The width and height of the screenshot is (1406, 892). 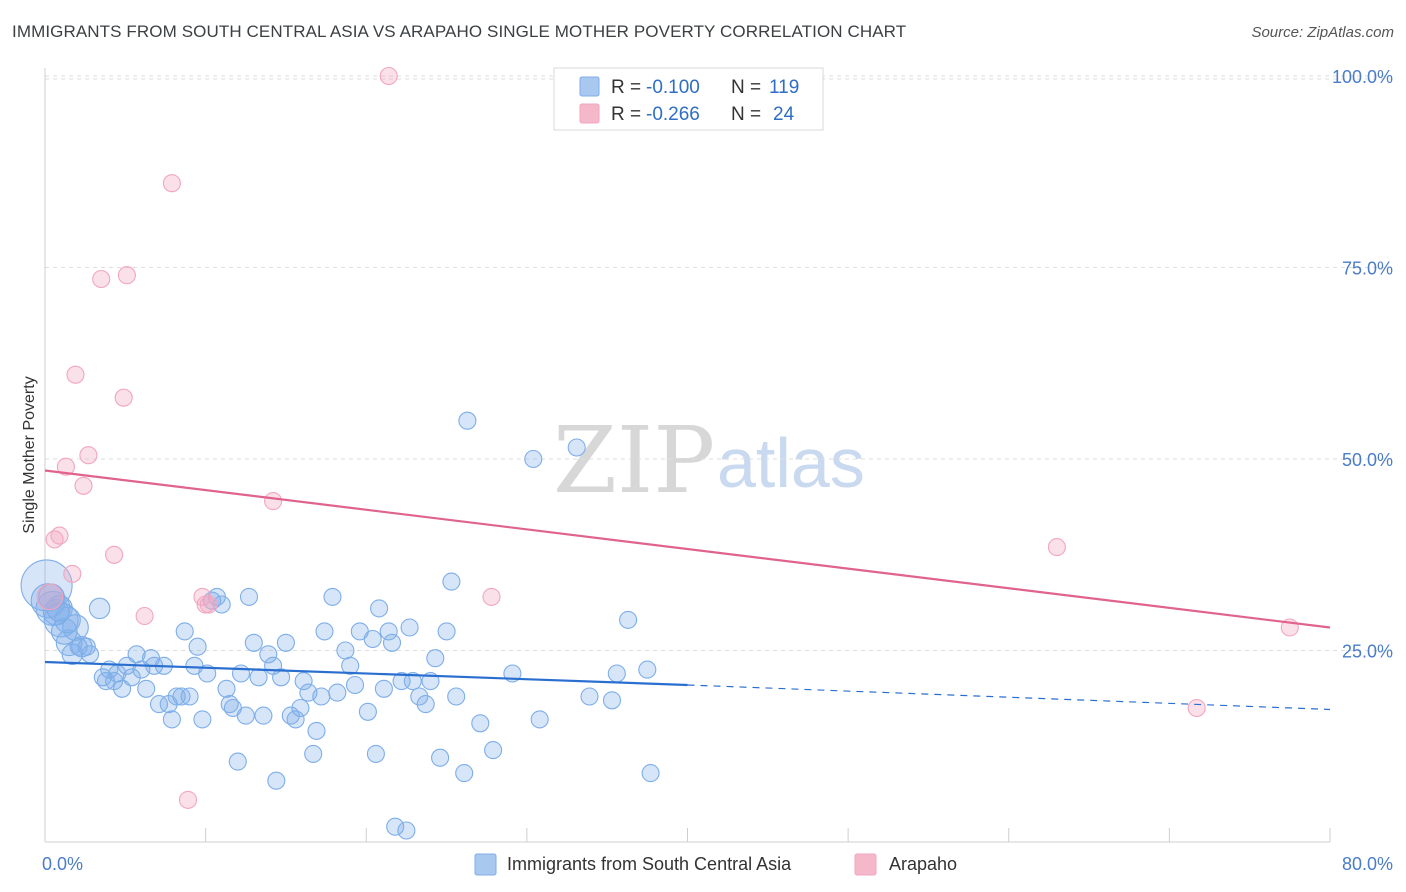 I want to click on x-ticks, so click(x=687, y=835).